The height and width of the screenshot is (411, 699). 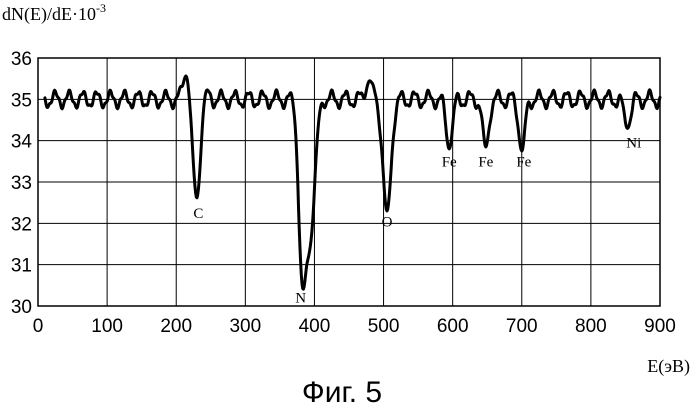 I want to click on x-tick-label: 600, so click(x=453, y=326).